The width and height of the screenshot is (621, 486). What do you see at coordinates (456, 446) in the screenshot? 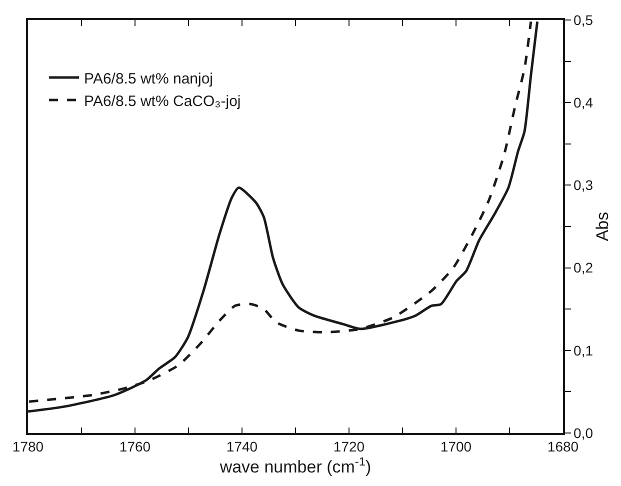
I see `x-tick-label: 1700` at bounding box center [456, 446].